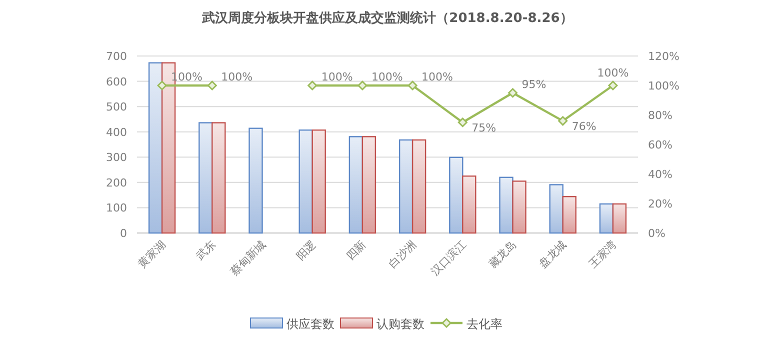  I want to click on y2-tick-label: 100%, so click(664, 86).